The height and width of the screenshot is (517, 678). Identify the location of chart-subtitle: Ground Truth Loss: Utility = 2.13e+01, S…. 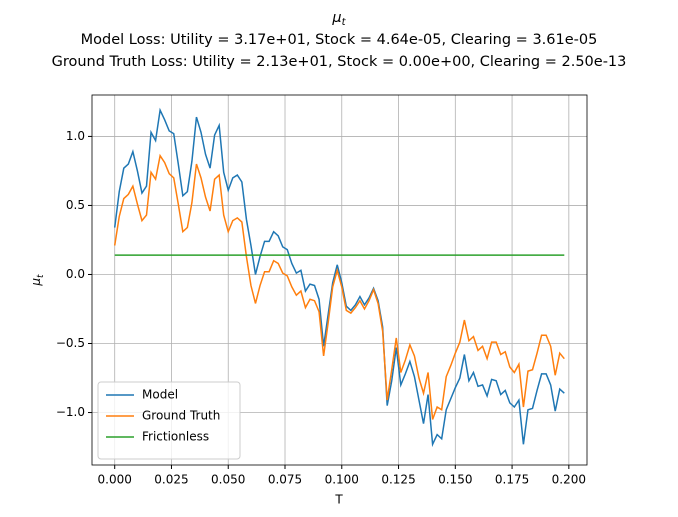
(339, 62).